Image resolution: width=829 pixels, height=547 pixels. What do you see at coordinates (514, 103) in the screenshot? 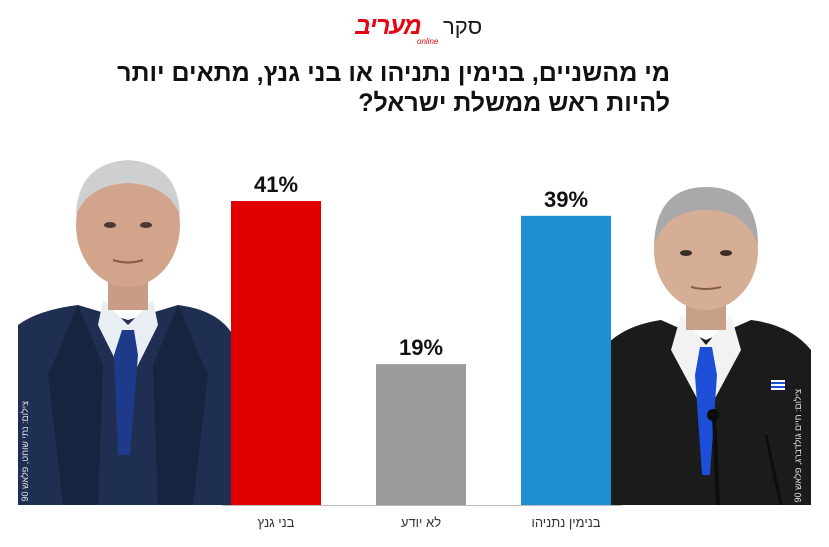
I see `title-line-2: להיות ראש ממשלת ישראל?` at bounding box center [514, 103].